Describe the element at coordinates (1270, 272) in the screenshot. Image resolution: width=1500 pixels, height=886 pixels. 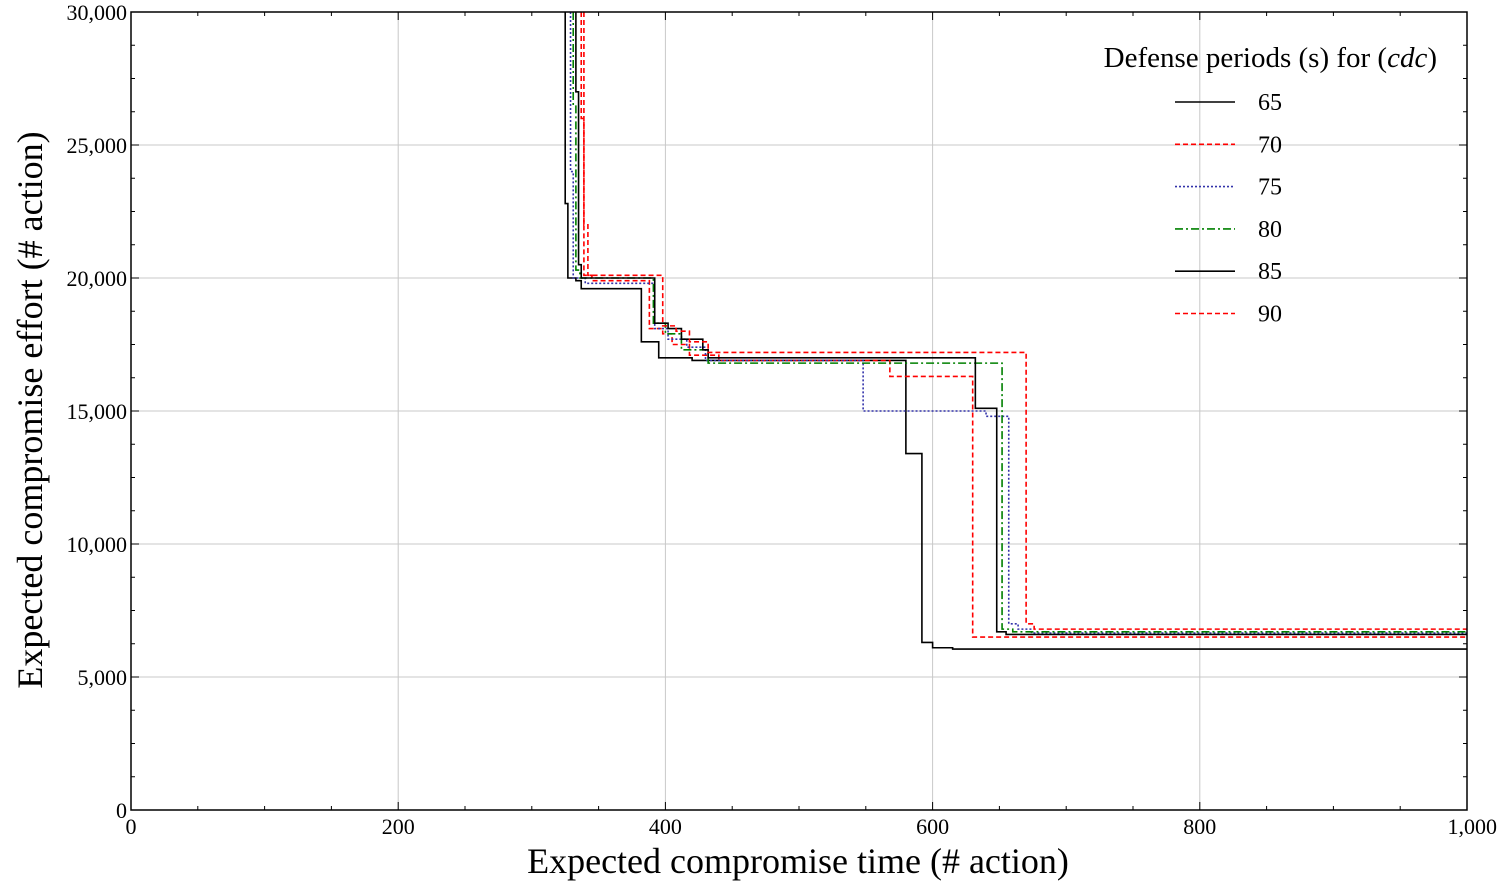
I see `legend-label-85: 85` at that location.